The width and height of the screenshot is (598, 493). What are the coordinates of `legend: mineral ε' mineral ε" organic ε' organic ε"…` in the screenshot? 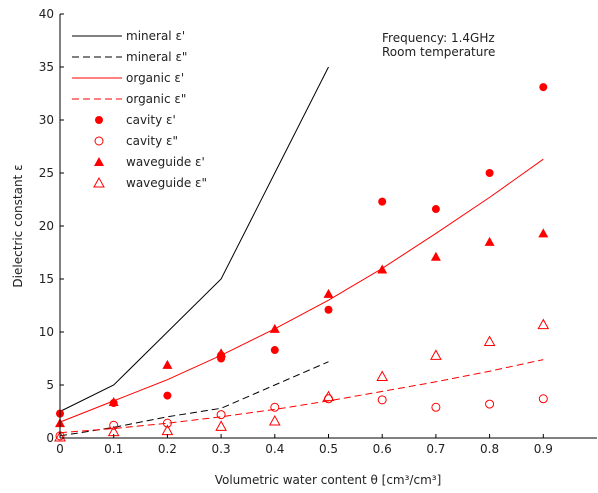 It's located at (139, 109).